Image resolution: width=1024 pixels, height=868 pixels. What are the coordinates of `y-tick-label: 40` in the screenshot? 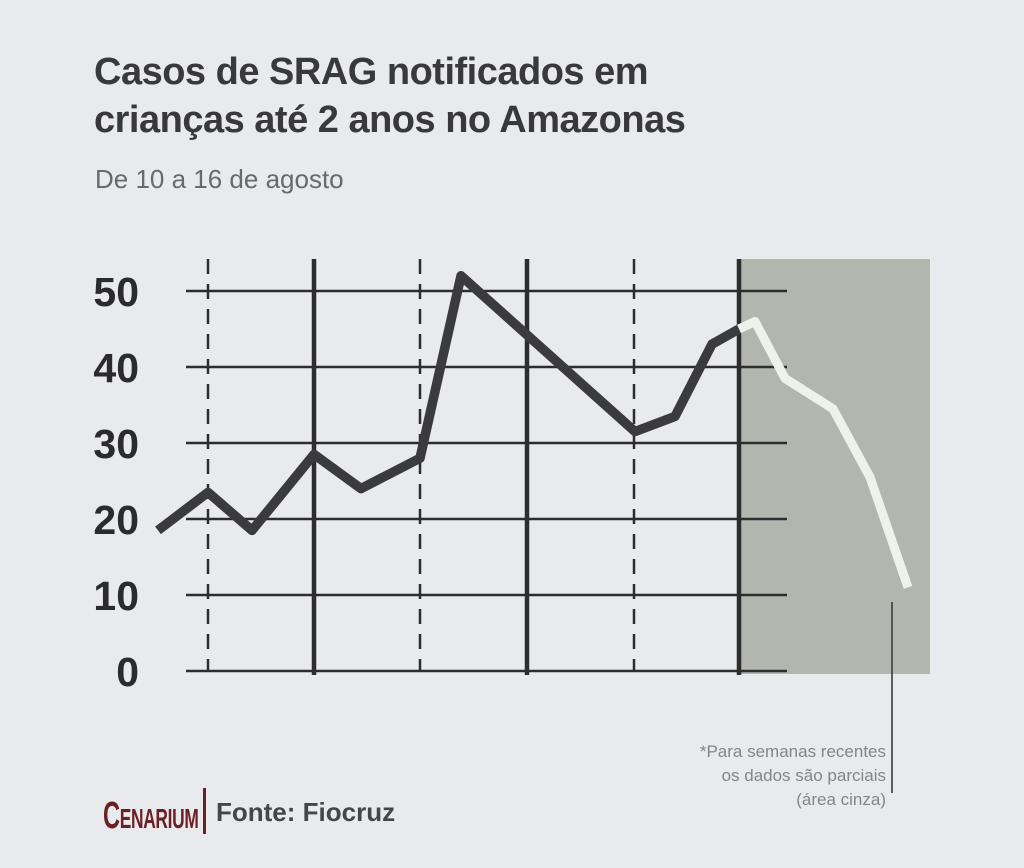 It's located at (116, 368).